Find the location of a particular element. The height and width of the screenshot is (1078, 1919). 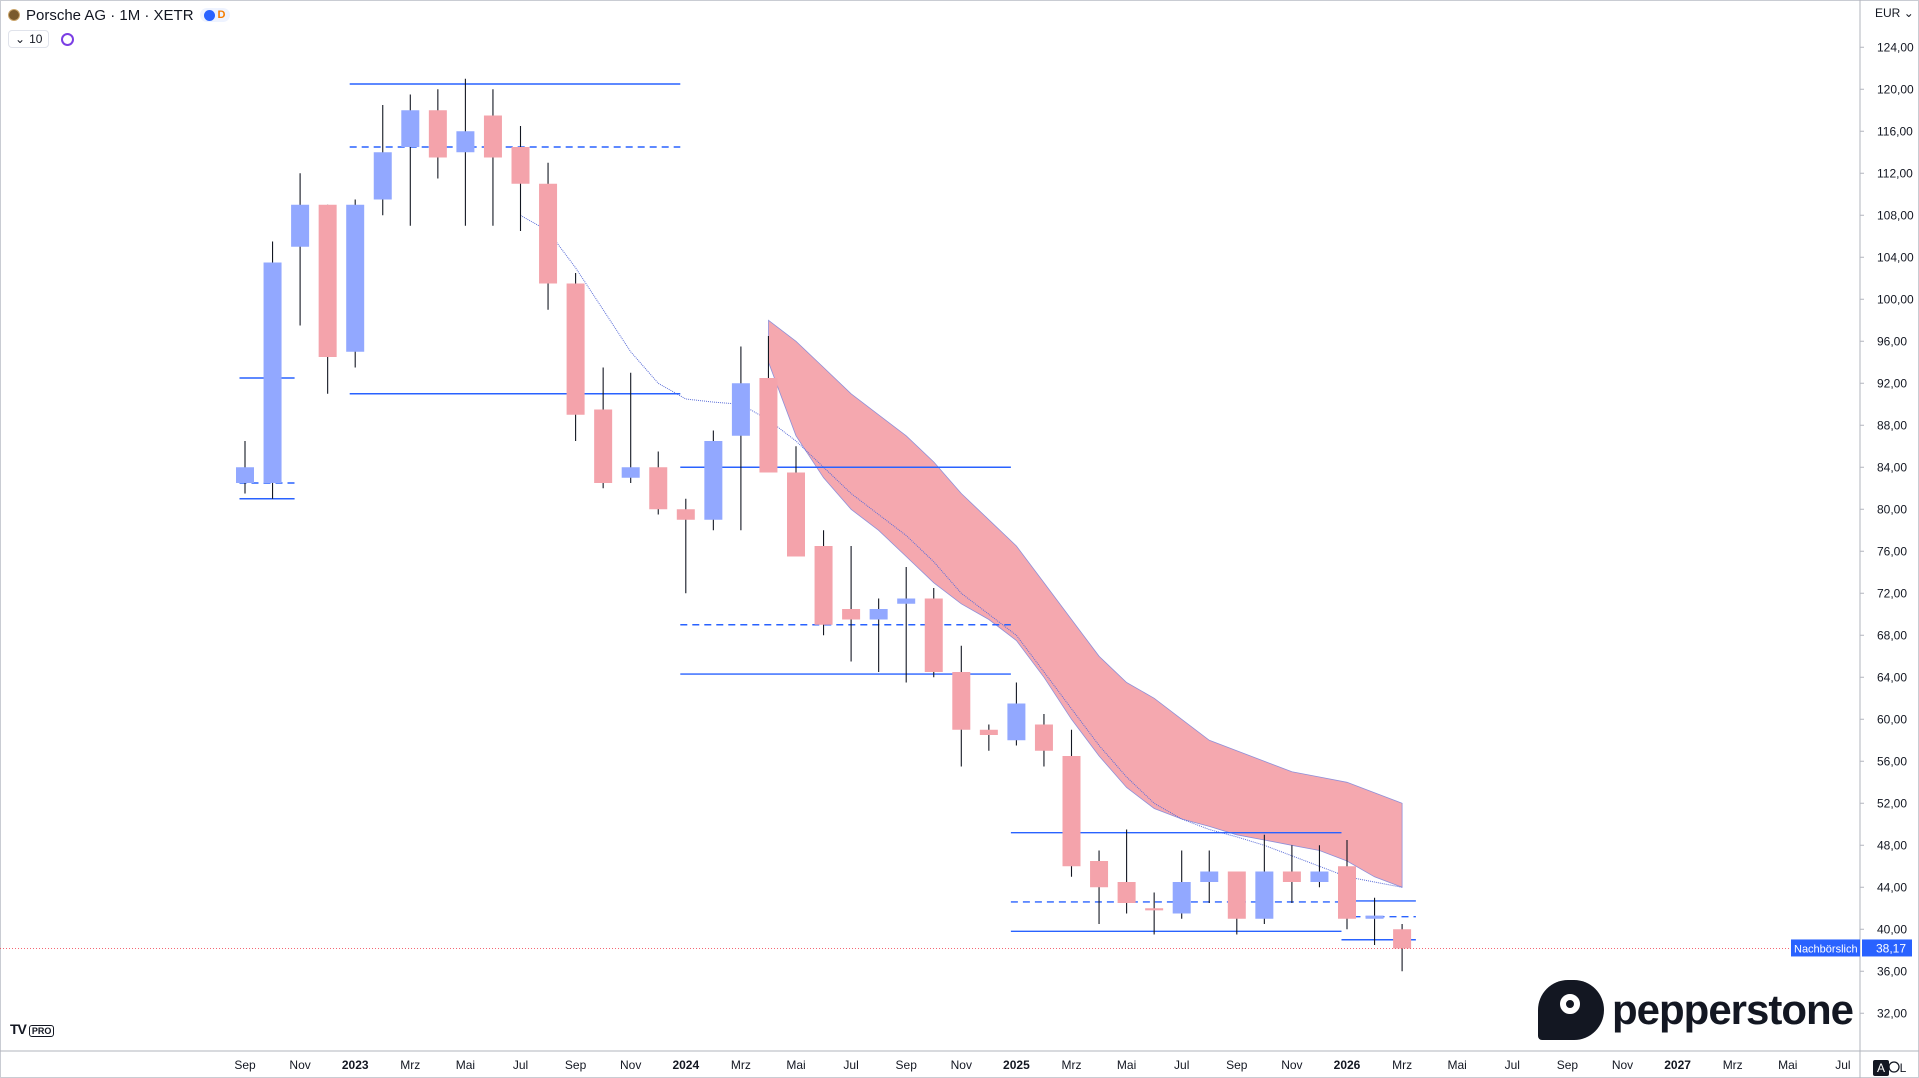

x-tick-label: 2024 is located at coordinates (685, 1065).